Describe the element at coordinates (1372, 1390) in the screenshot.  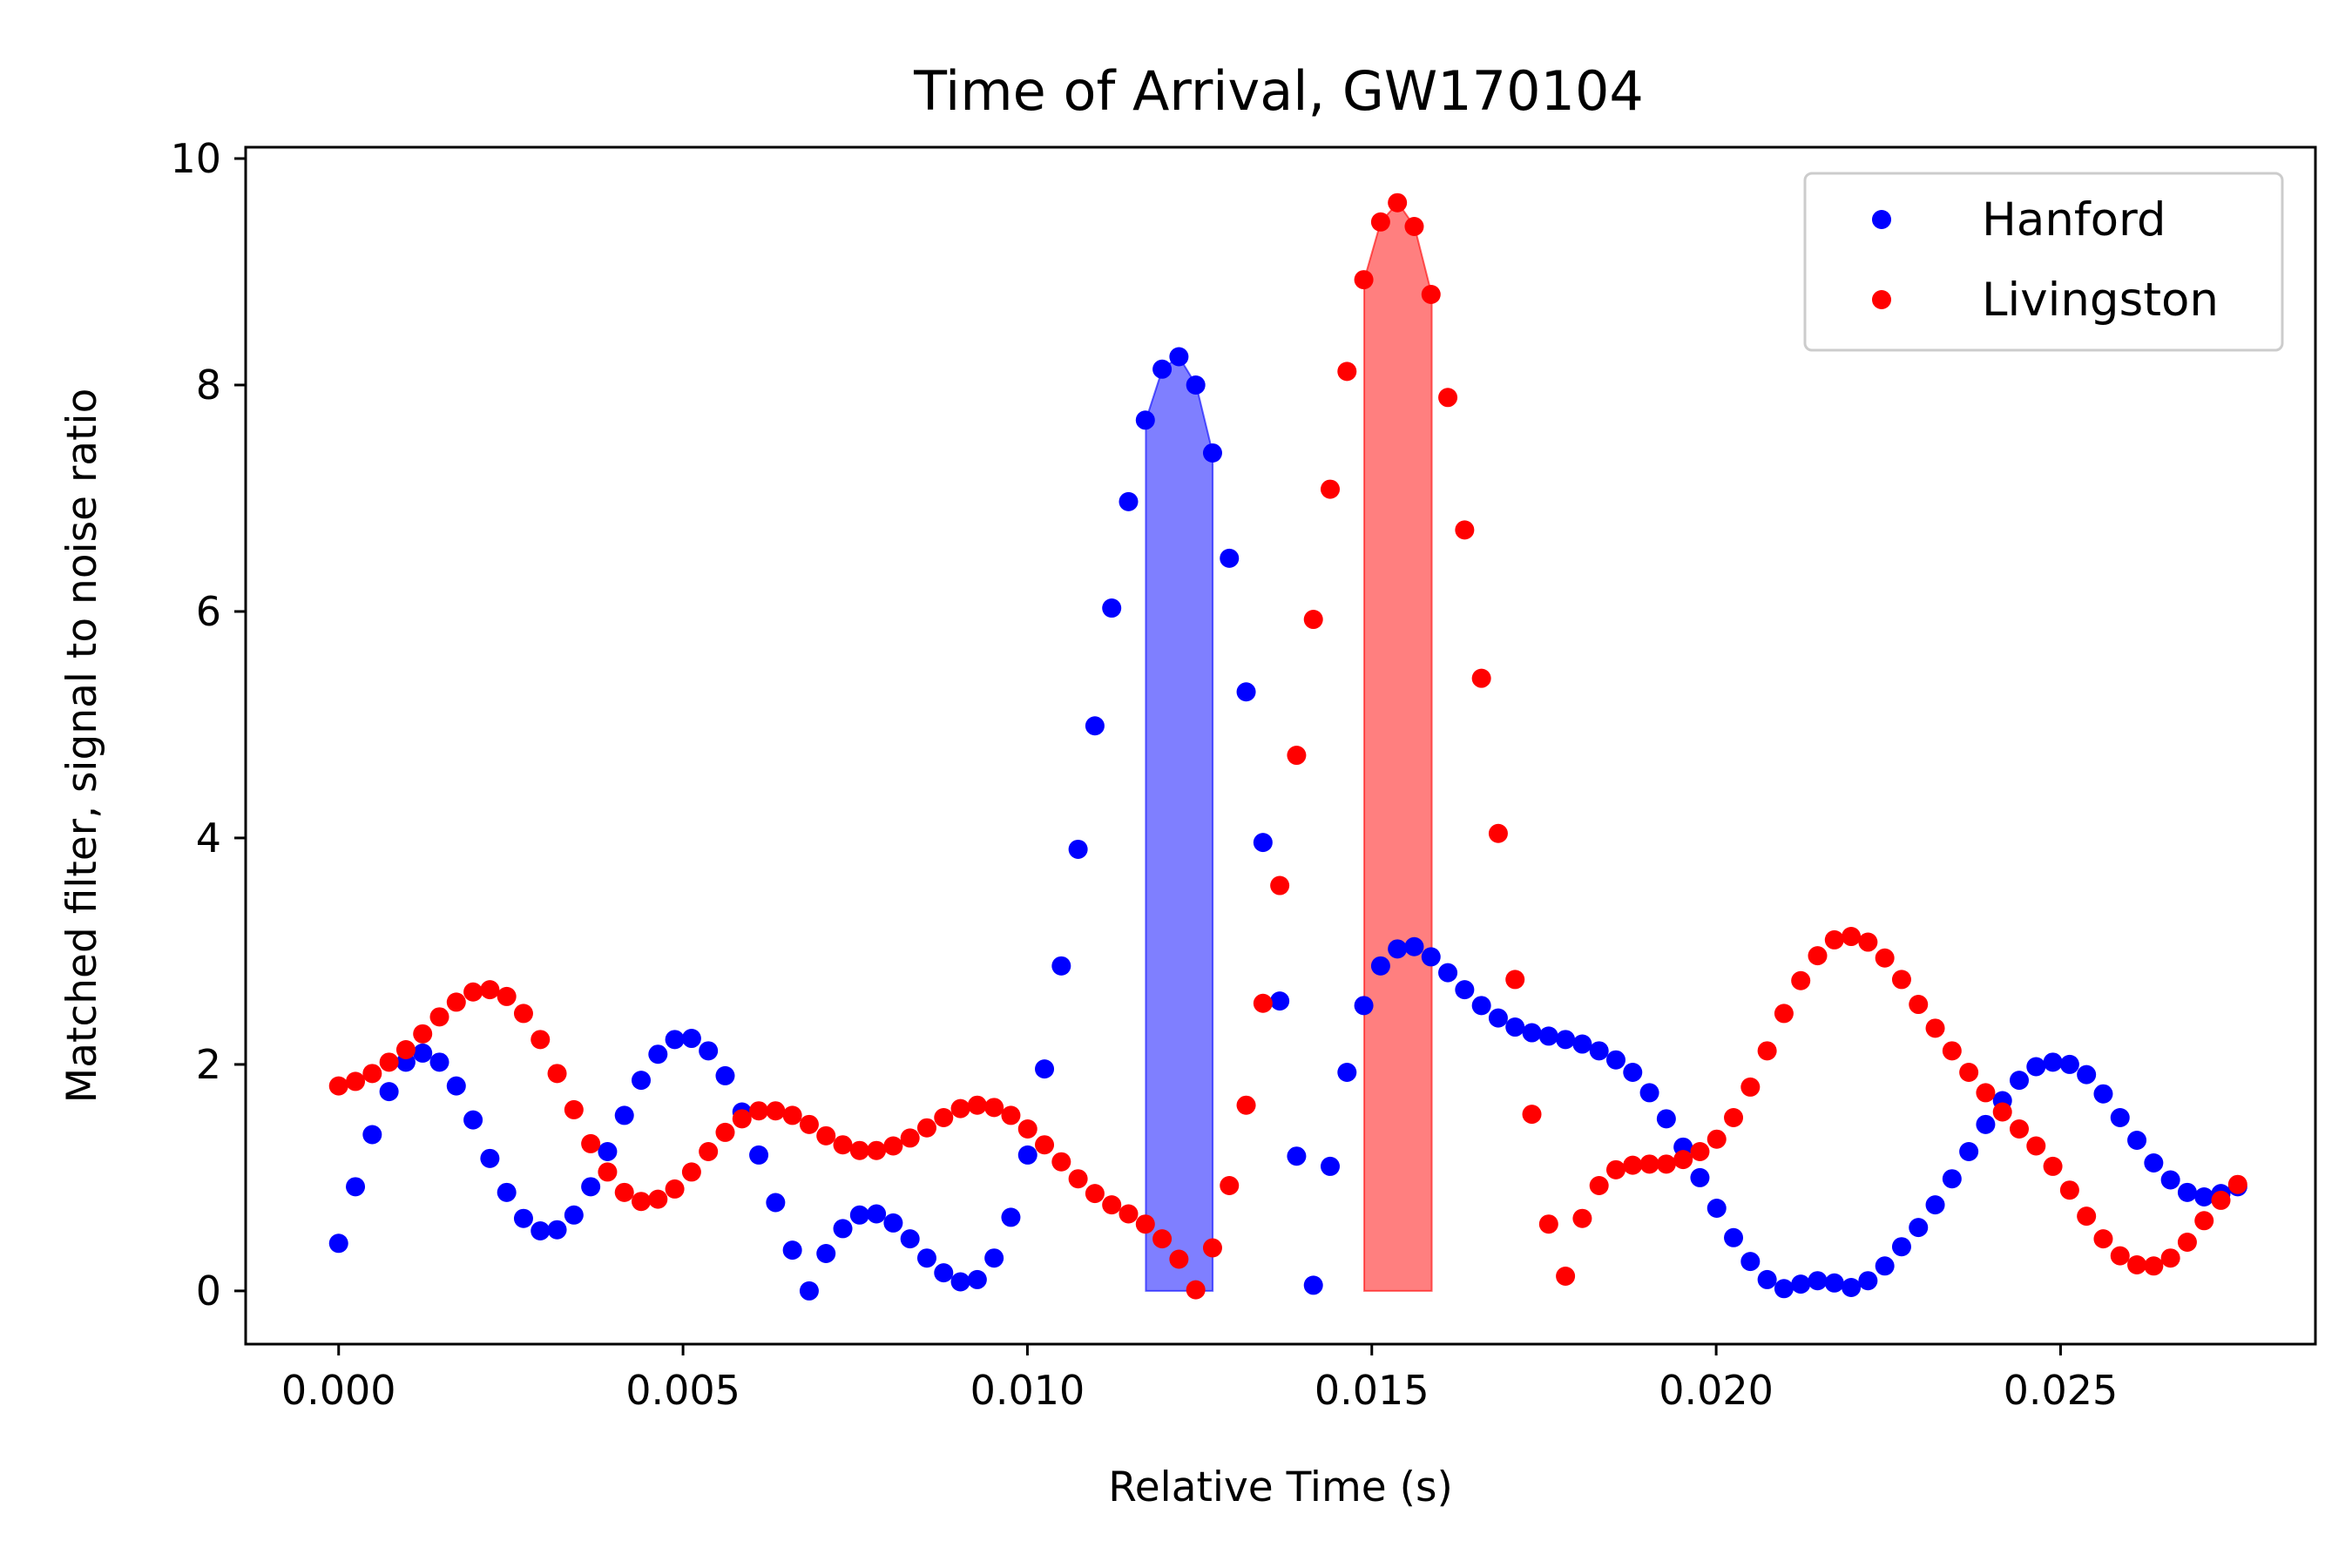
I see `x-tick-label: 0.015` at that location.